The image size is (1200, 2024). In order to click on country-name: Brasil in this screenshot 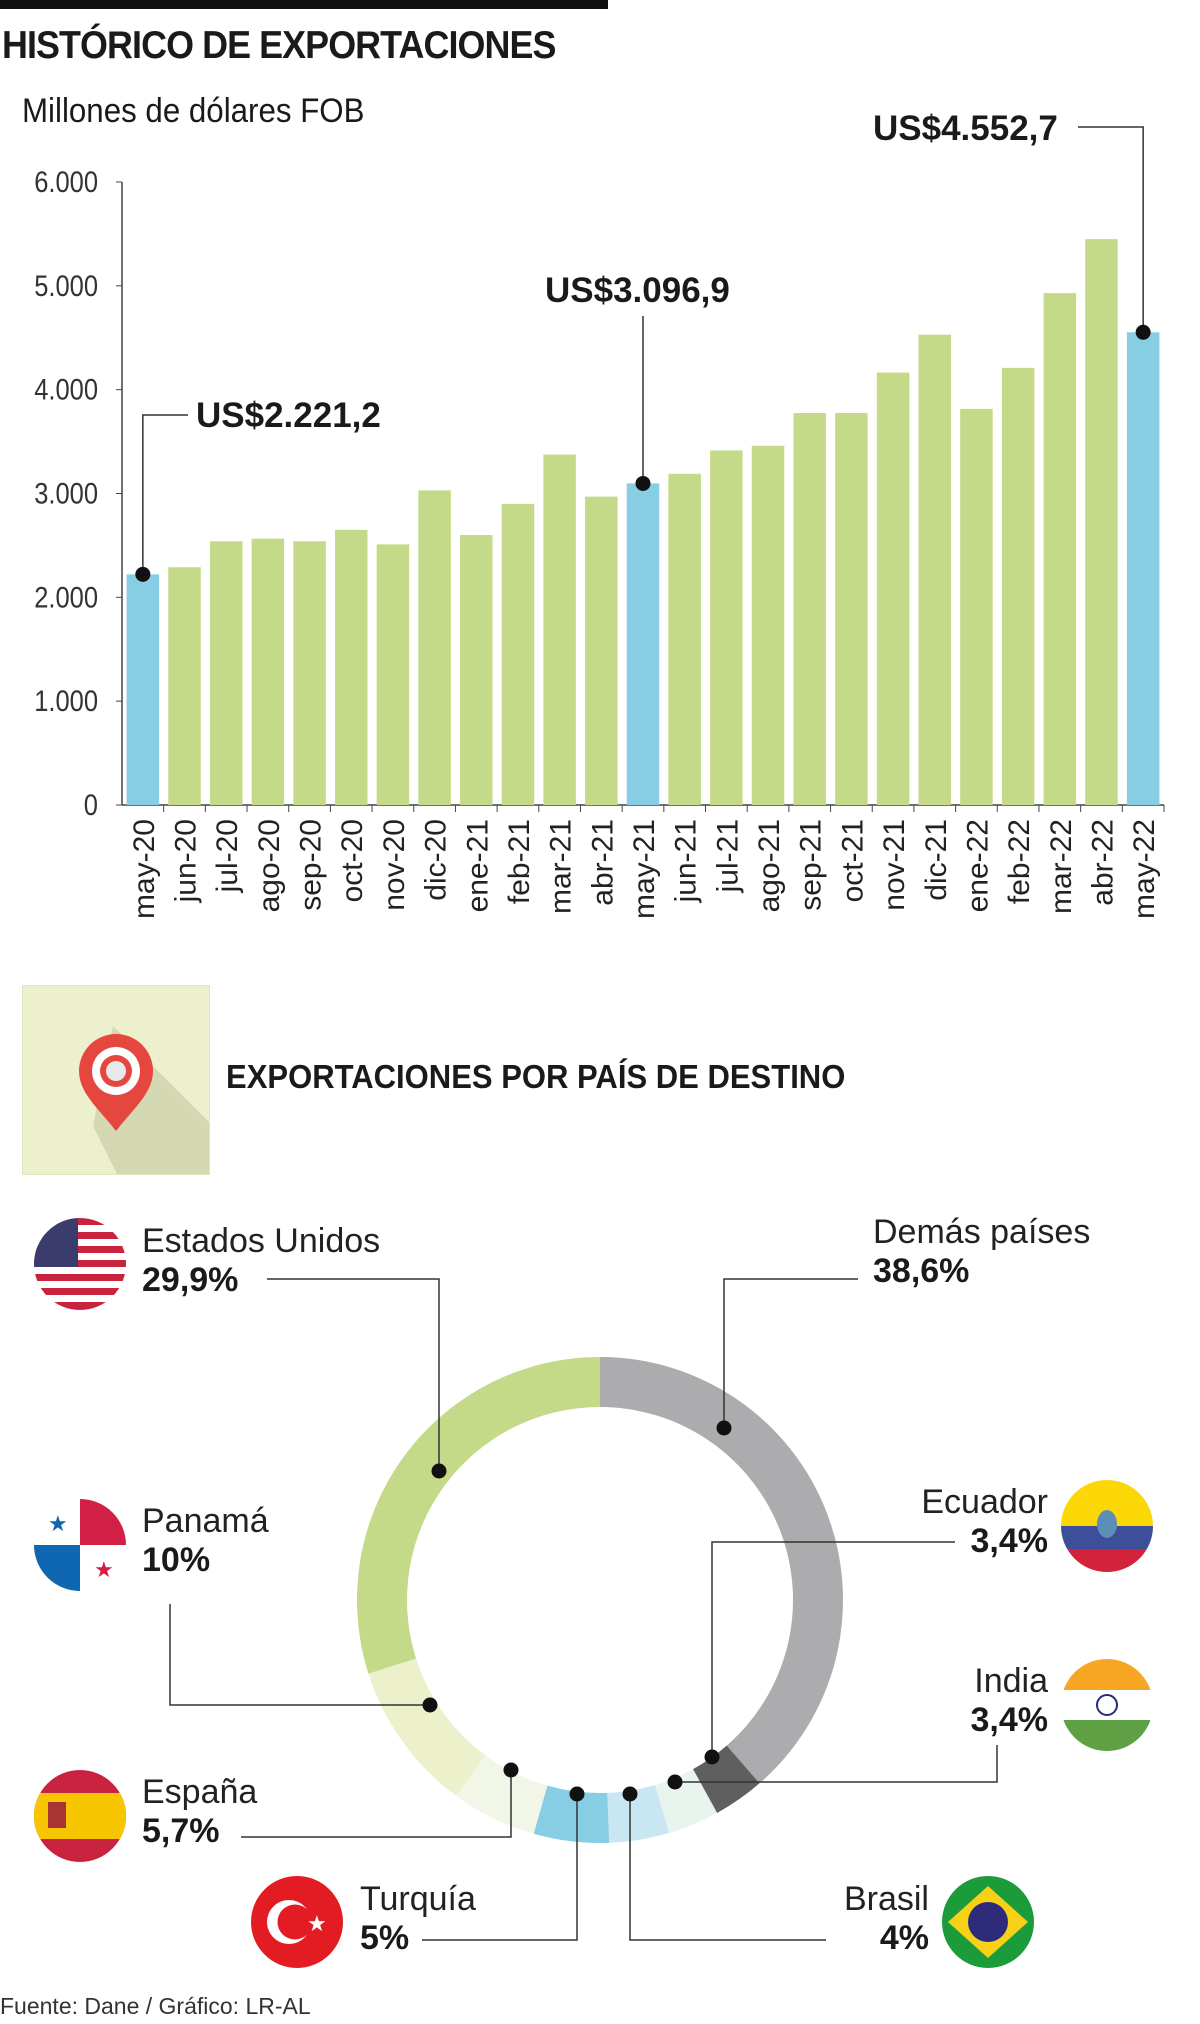, I will do `click(886, 1899)`.